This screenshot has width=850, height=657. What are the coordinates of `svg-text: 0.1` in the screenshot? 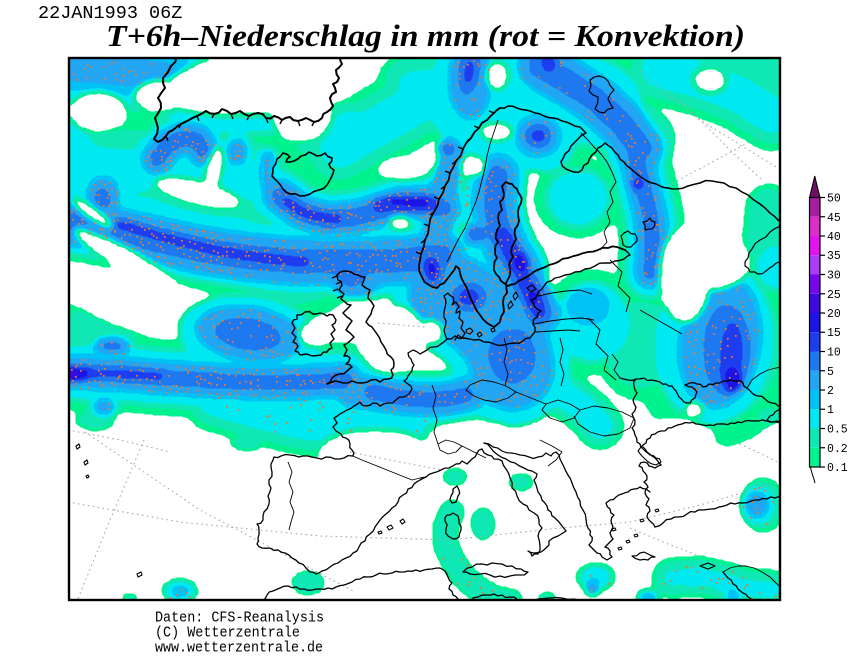 It's located at (837, 468).